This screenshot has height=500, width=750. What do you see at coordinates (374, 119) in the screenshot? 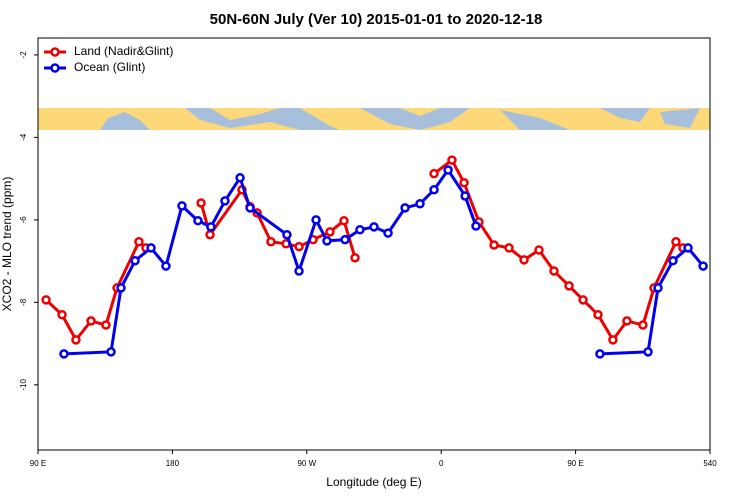
I see `map-strip` at bounding box center [374, 119].